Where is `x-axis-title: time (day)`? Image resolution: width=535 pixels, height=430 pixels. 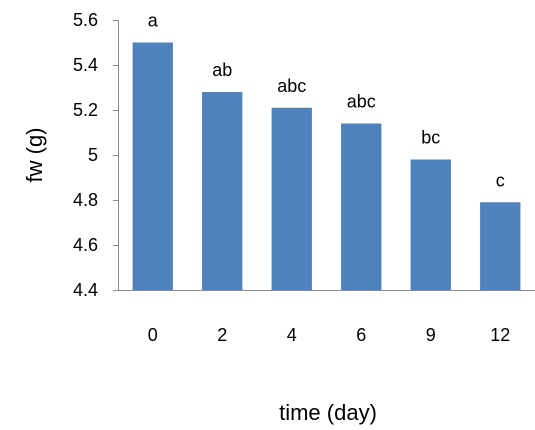
x-axis-title: time (day) is located at coordinates (328, 412).